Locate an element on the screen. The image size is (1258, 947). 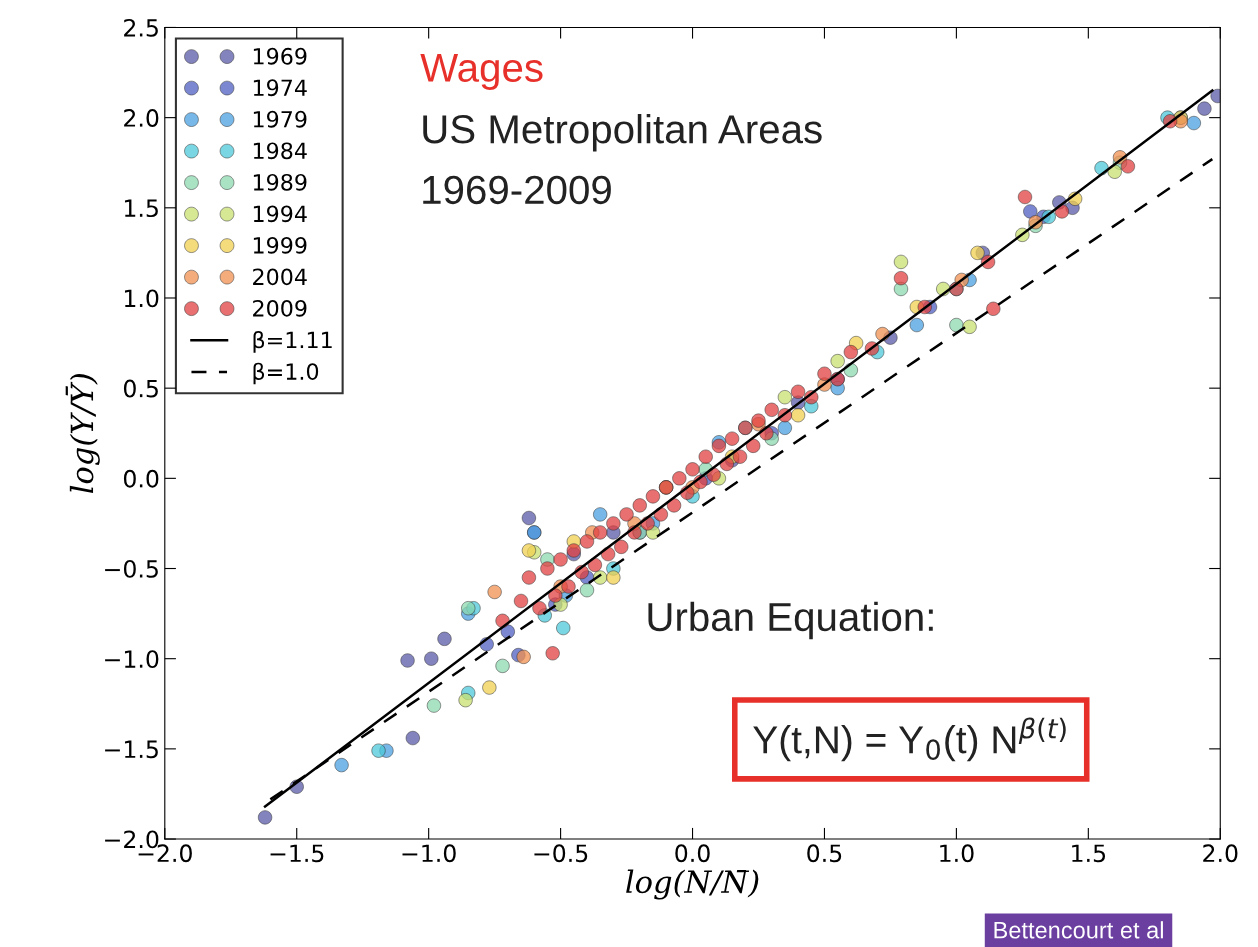
legend-label: 1974 is located at coordinates (280, 88).